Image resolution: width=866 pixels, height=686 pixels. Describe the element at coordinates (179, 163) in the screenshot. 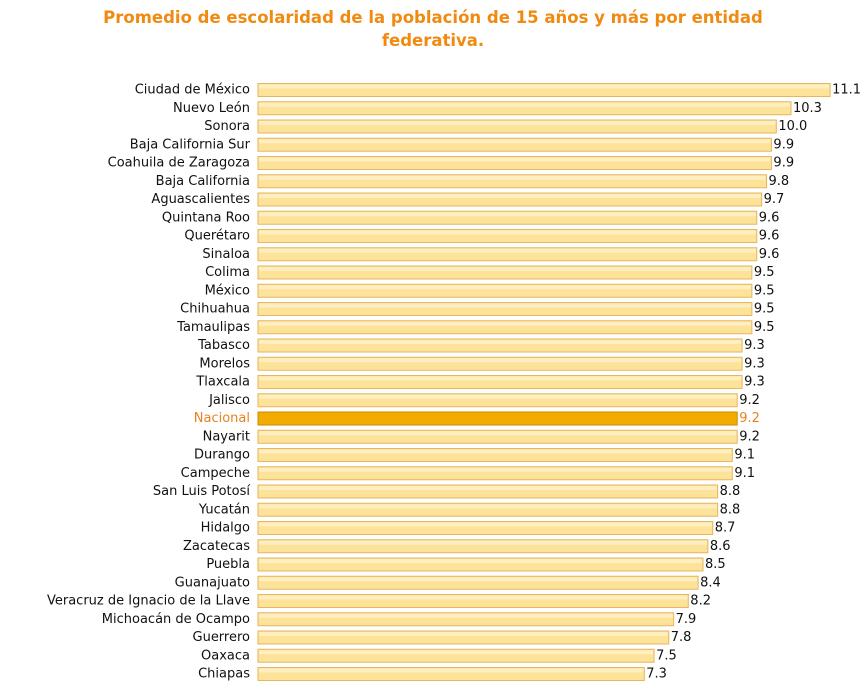

I see `category-label: Coahuila de Zaragoza` at that location.